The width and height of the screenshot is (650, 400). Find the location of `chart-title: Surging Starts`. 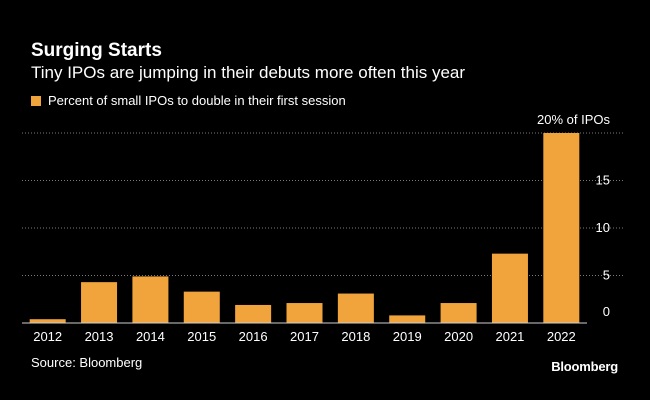

chart-title: Surging Starts is located at coordinates (96, 50).